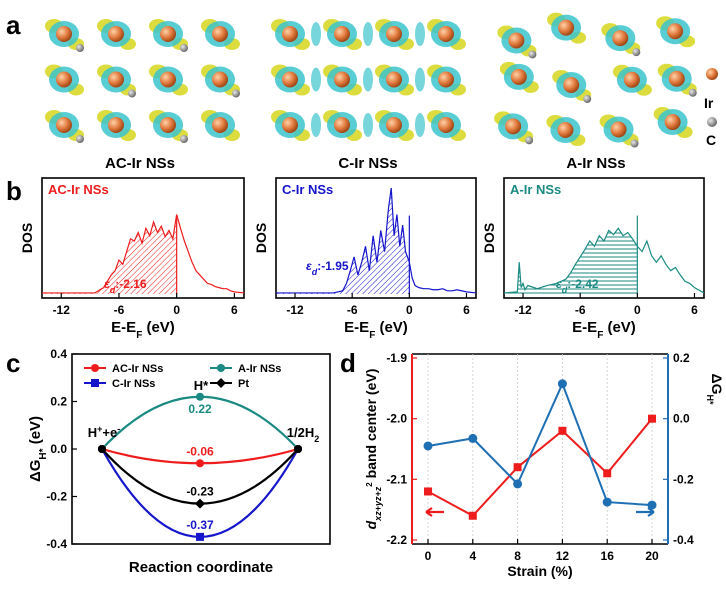 This screenshot has height=591, width=726. What do you see at coordinates (472, 556) in the screenshot?
I see `x-tick-label: 4` at bounding box center [472, 556].